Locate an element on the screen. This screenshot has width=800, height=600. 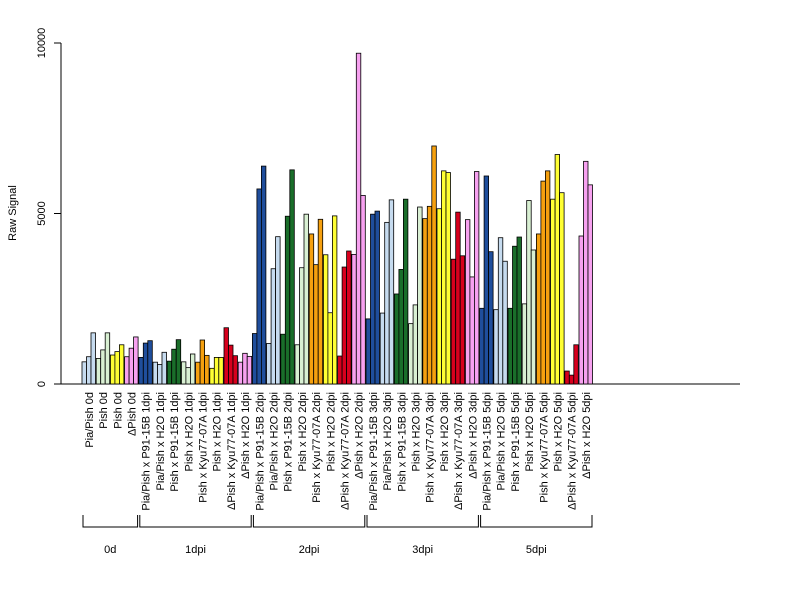
category-label: Pia/Pish x H2O 2dpi is located at coordinates (275, 441).